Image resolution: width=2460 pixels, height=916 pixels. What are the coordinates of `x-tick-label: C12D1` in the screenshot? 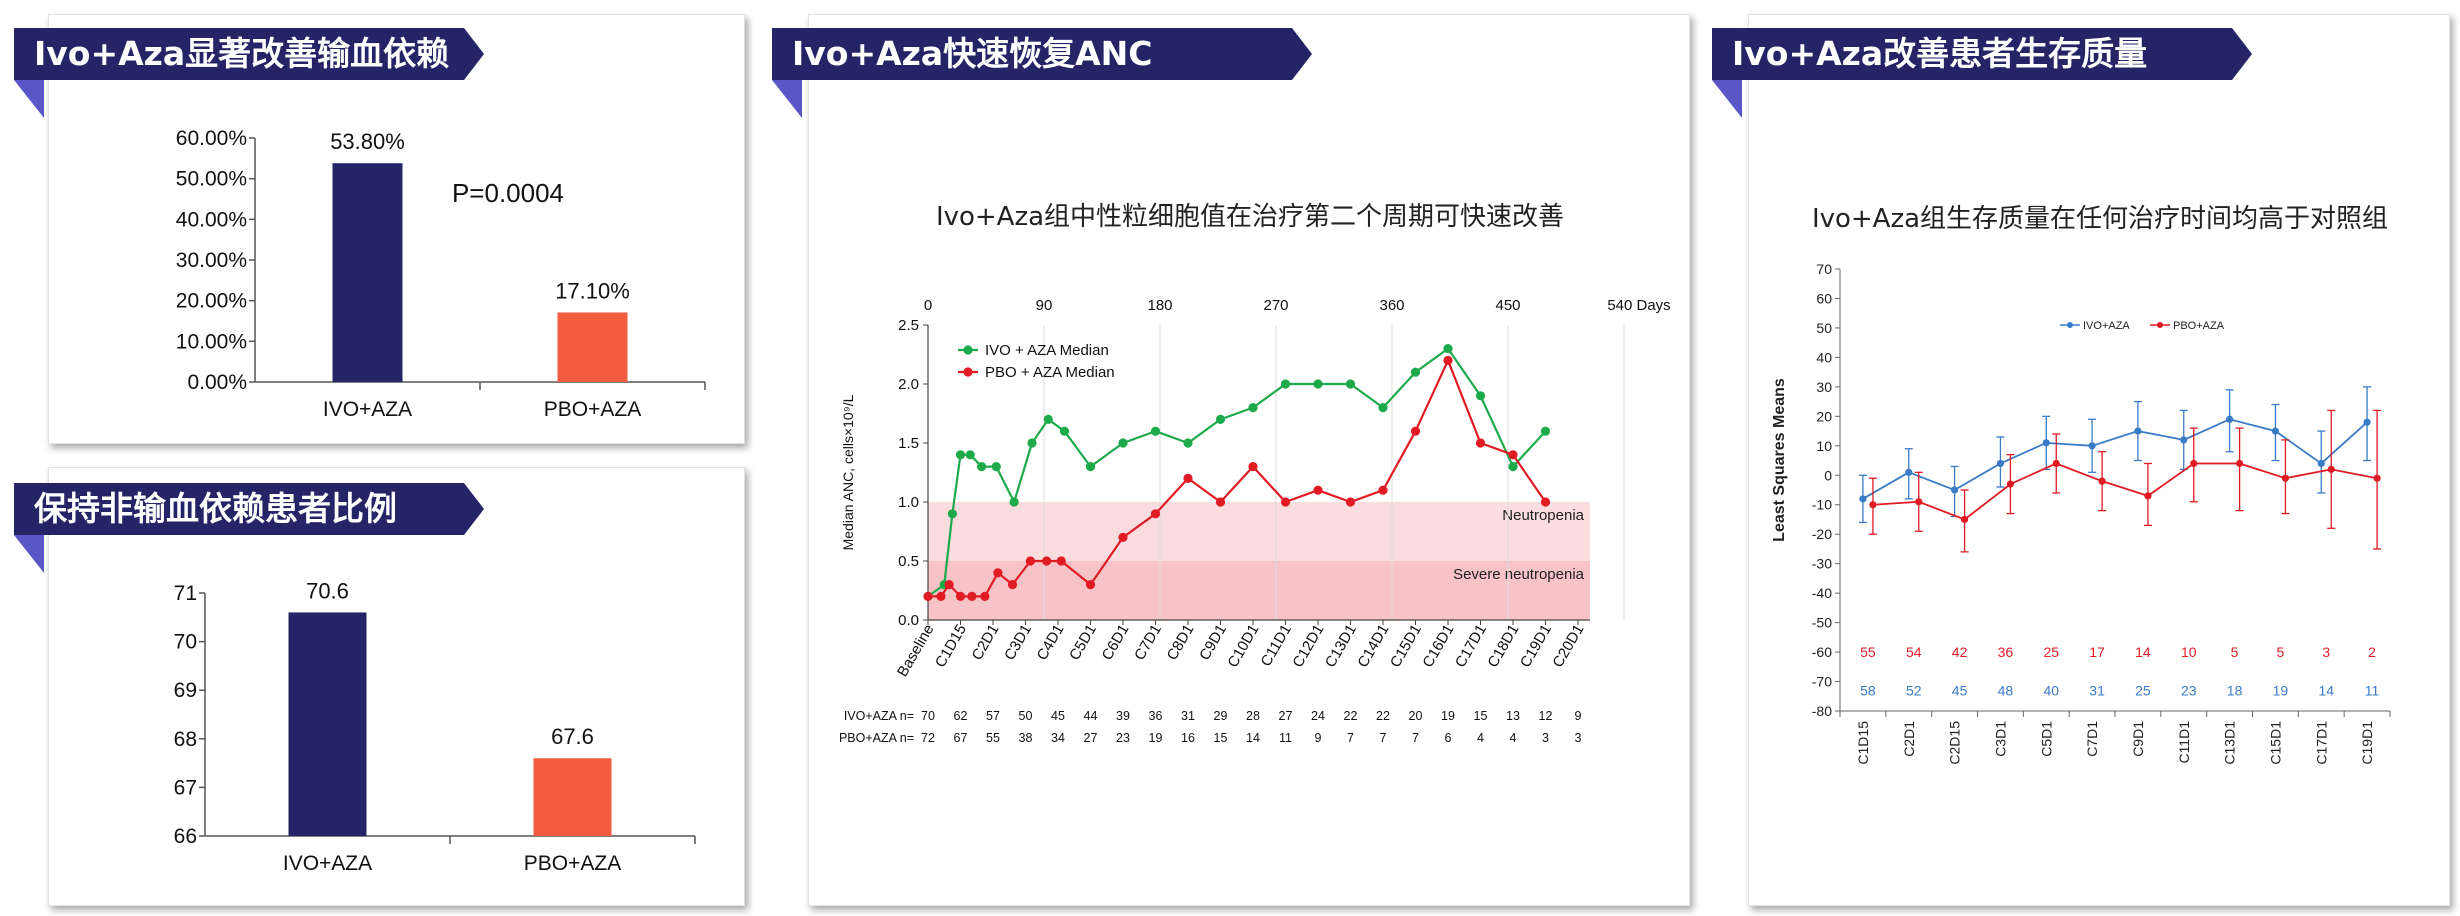 It's located at (1308, 646).